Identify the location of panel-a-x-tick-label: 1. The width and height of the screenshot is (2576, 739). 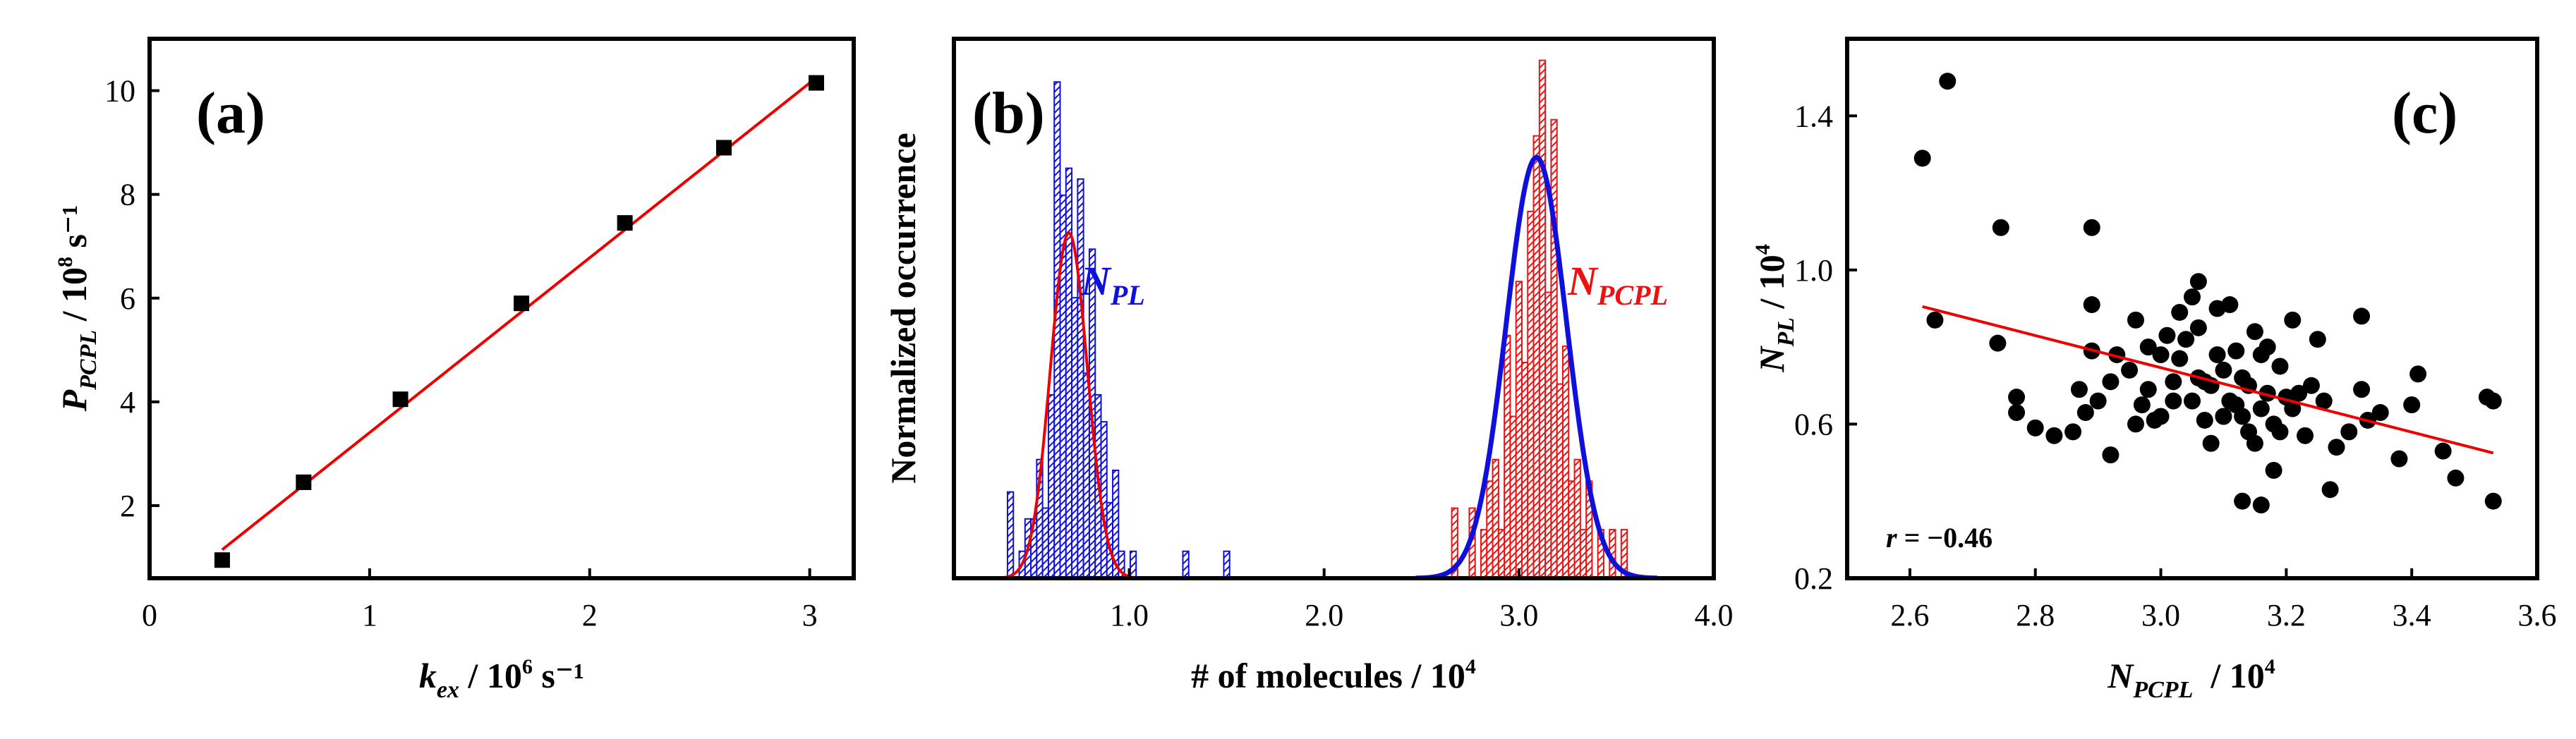
(369, 615).